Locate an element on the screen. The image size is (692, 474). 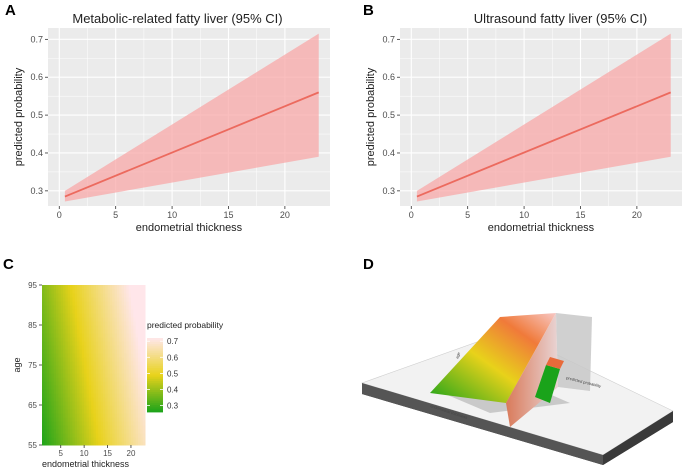
legend-color-step is located at coordinates (155, 402).